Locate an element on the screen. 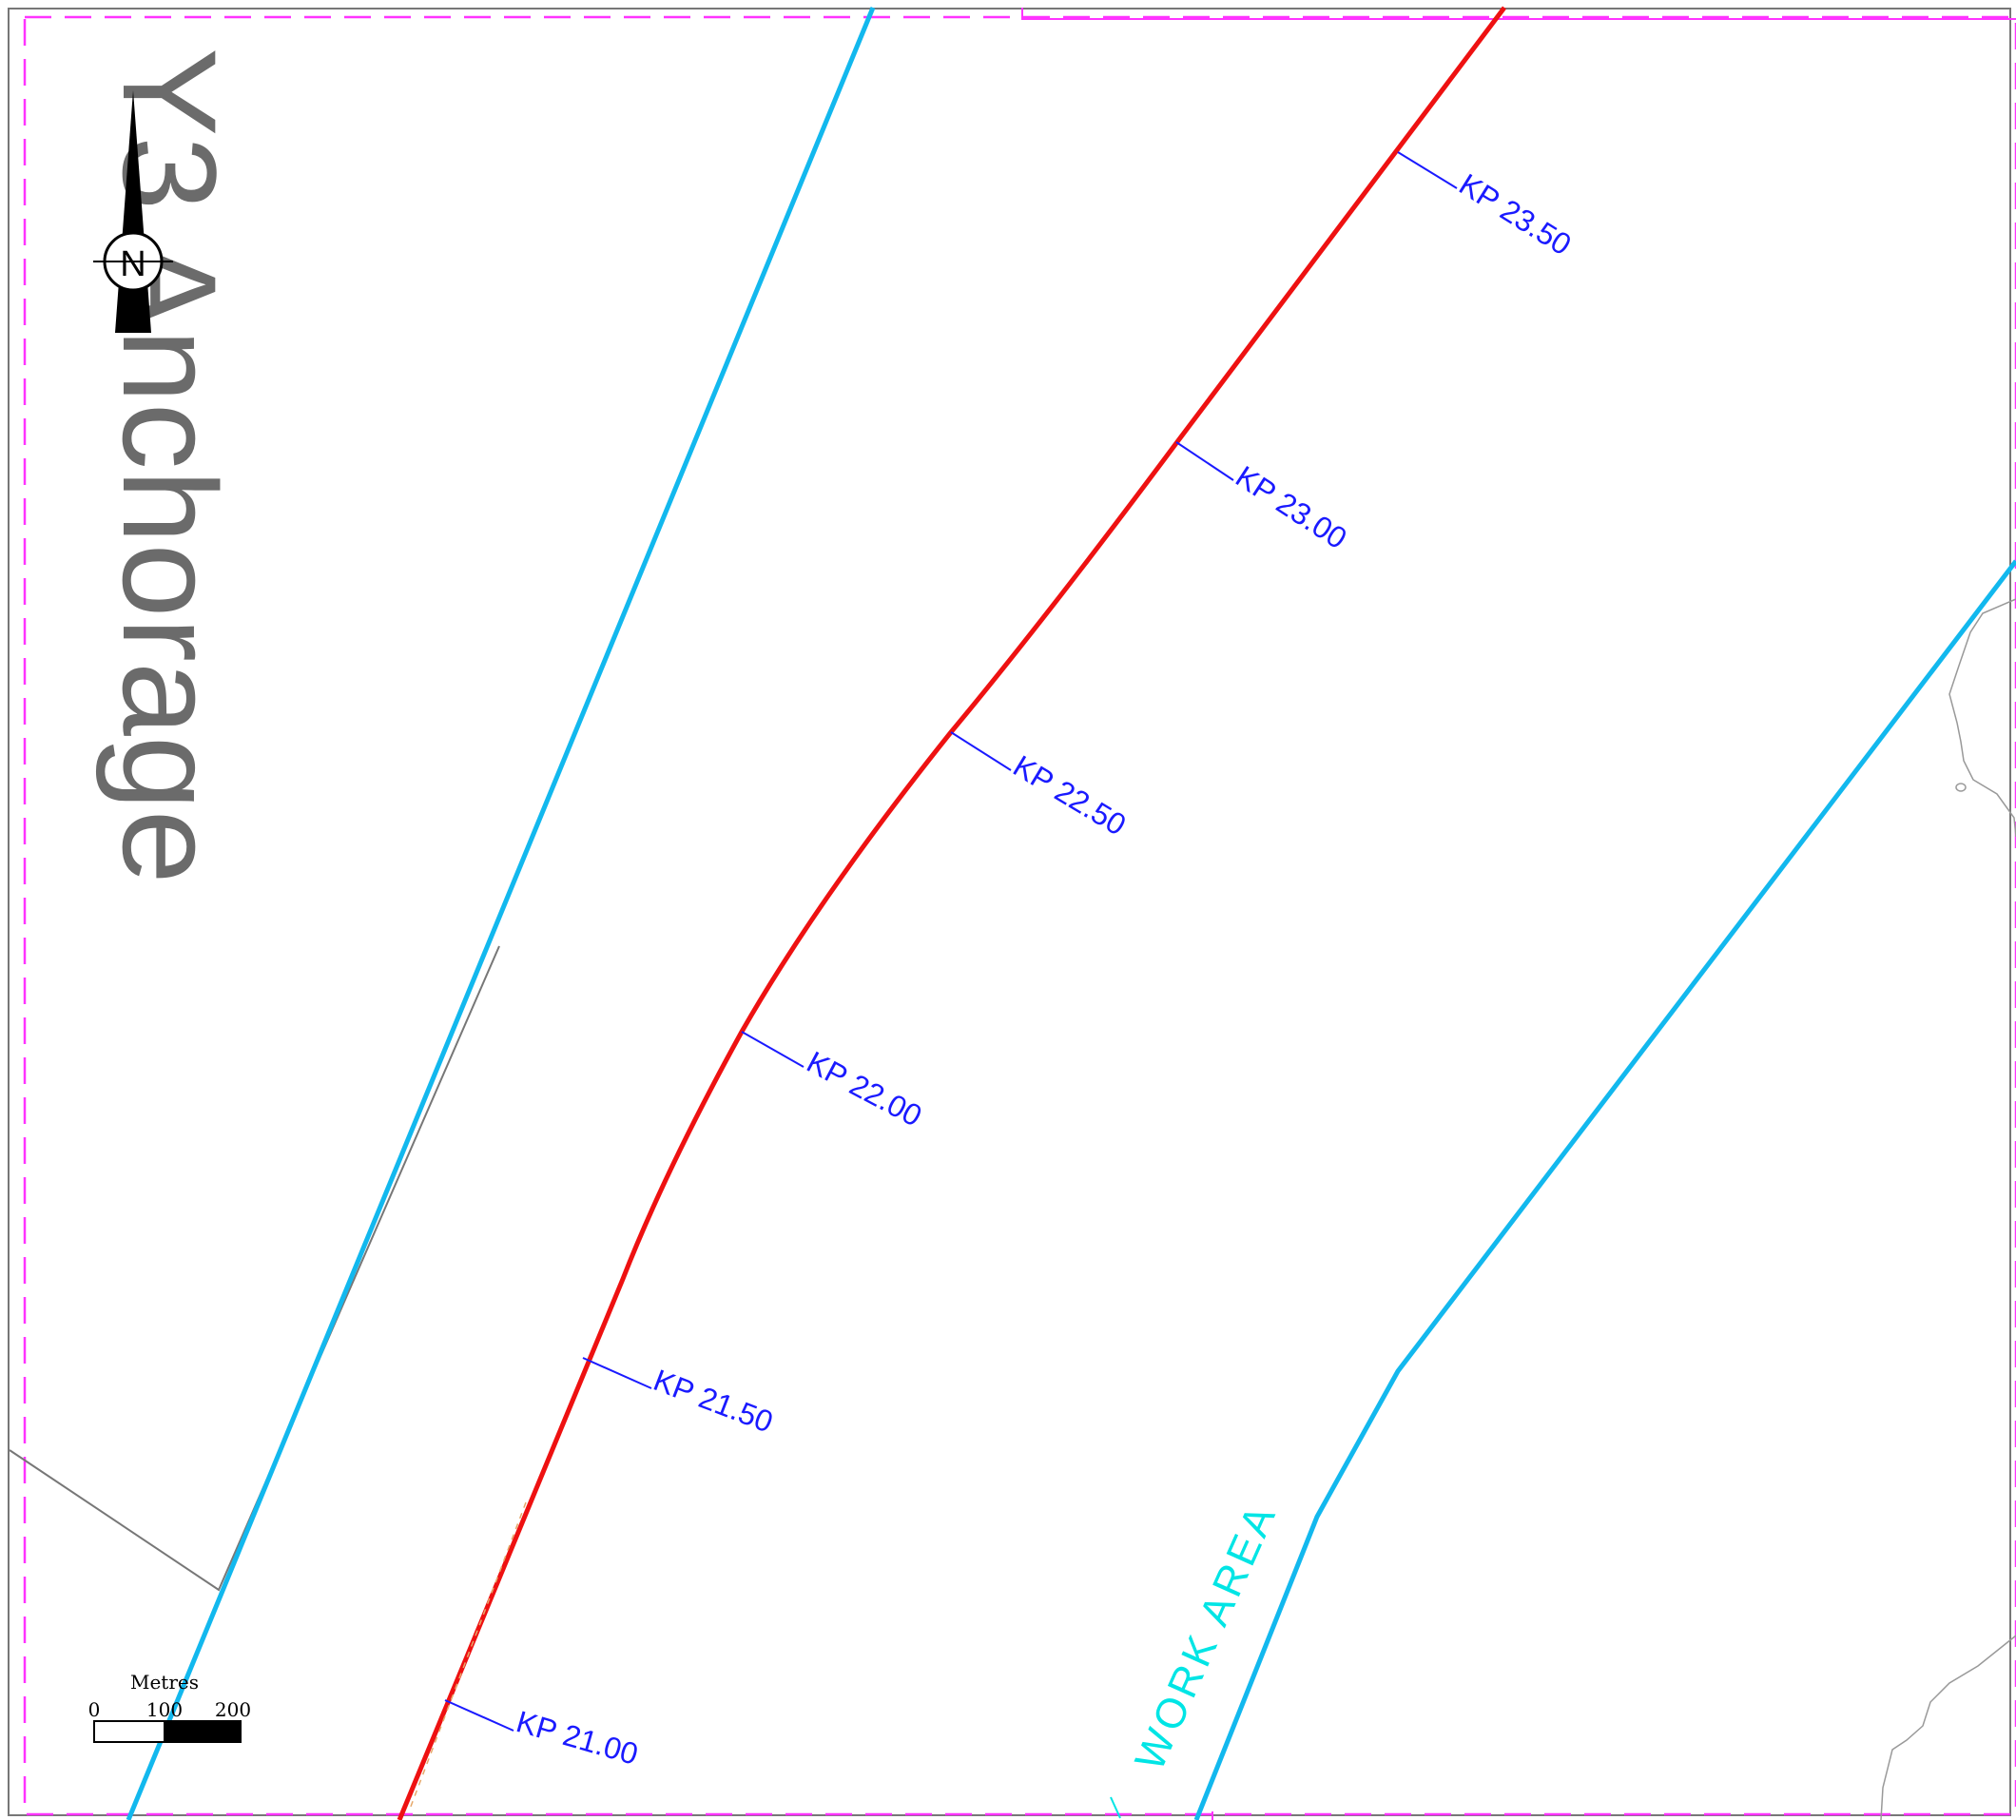  kp-label: KP 21.50 is located at coordinates (713, 1402).